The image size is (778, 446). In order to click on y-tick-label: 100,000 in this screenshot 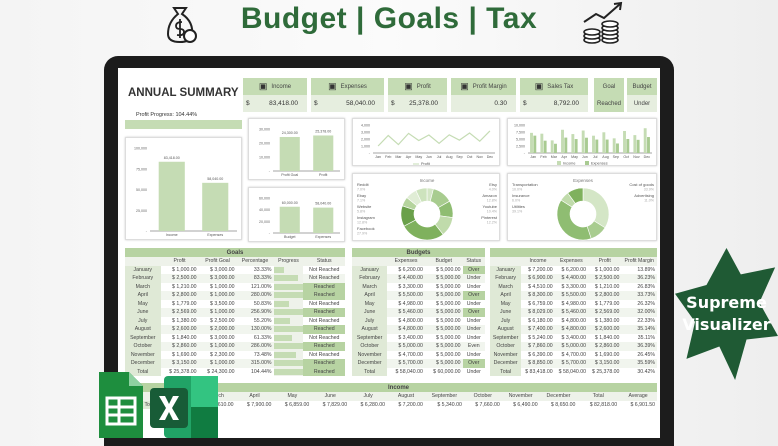, I will do `click(140, 149)`.